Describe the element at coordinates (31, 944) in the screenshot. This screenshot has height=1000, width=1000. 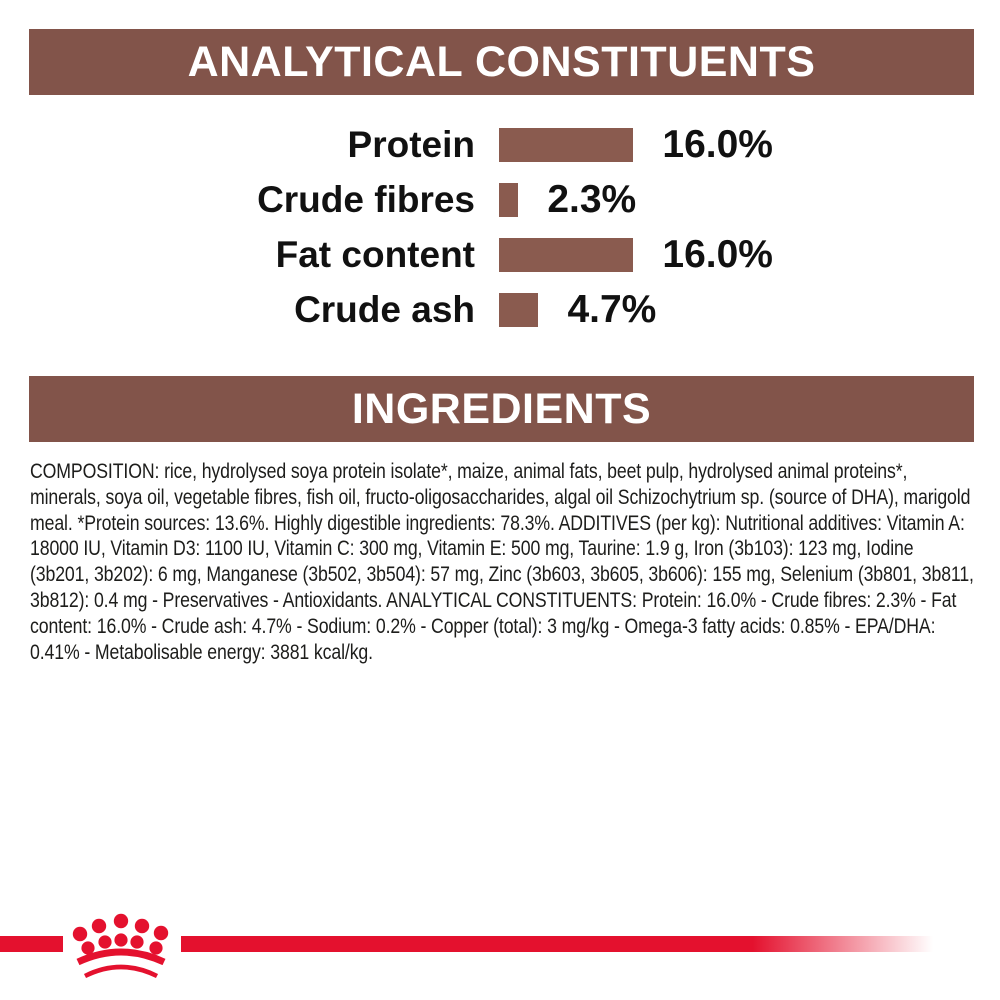
I see `red-stripe-left` at that location.